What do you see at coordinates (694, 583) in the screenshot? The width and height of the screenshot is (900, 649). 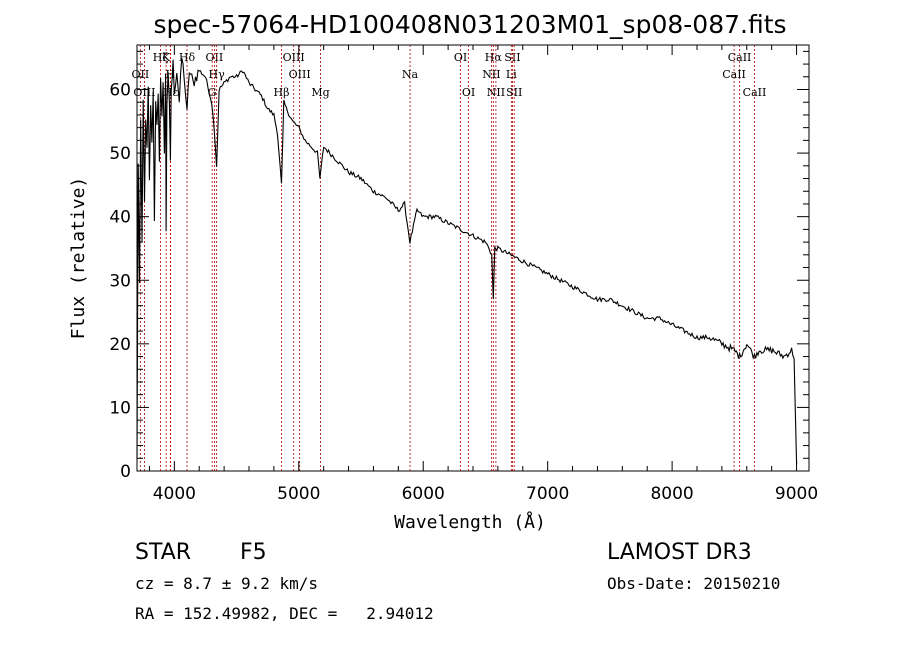 I see `observation-date: Obs-Date: 20150210` at bounding box center [694, 583].